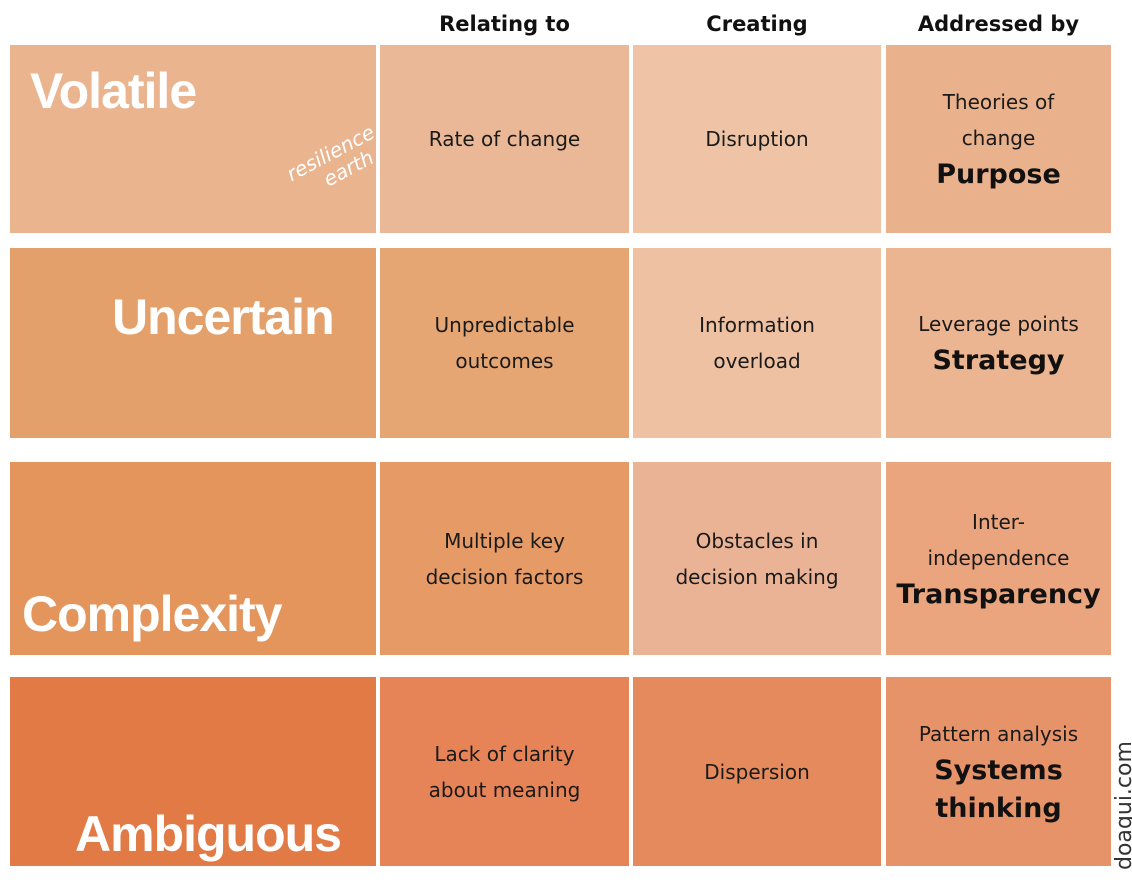 Image resolution: width=1132 pixels, height=895 pixels. What do you see at coordinates (152, 614) in the screenshot?
I see `row-label: Complexity` at bounding box center [152, 614].